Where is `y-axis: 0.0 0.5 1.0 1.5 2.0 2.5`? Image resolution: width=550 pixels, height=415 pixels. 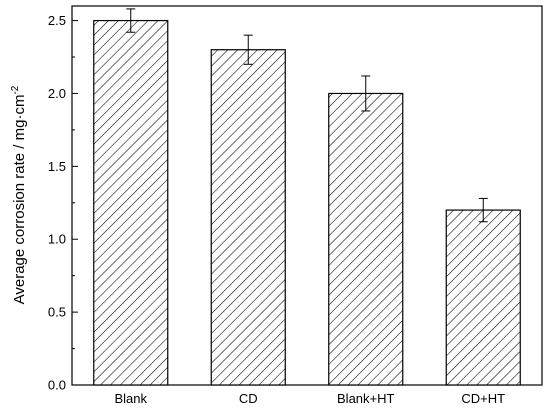 y-axis: 0.0 0.5 1.0 1.5 2.0 2.5 is located at coordinates (63, 203).